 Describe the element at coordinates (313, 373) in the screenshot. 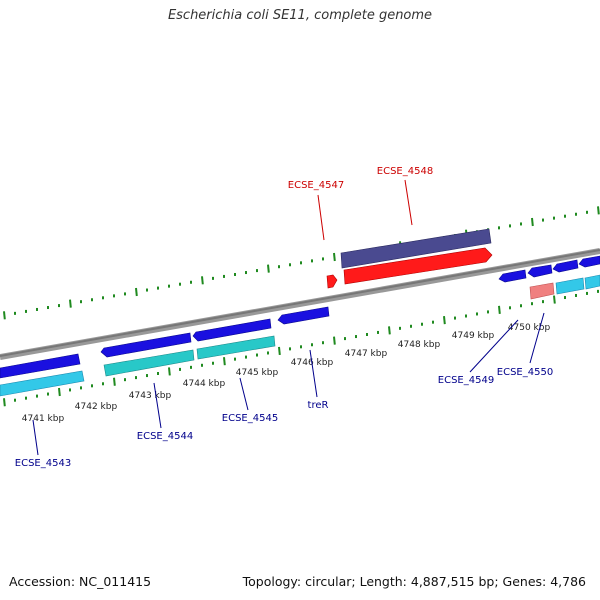

I see `leader-line-trer` at that location.